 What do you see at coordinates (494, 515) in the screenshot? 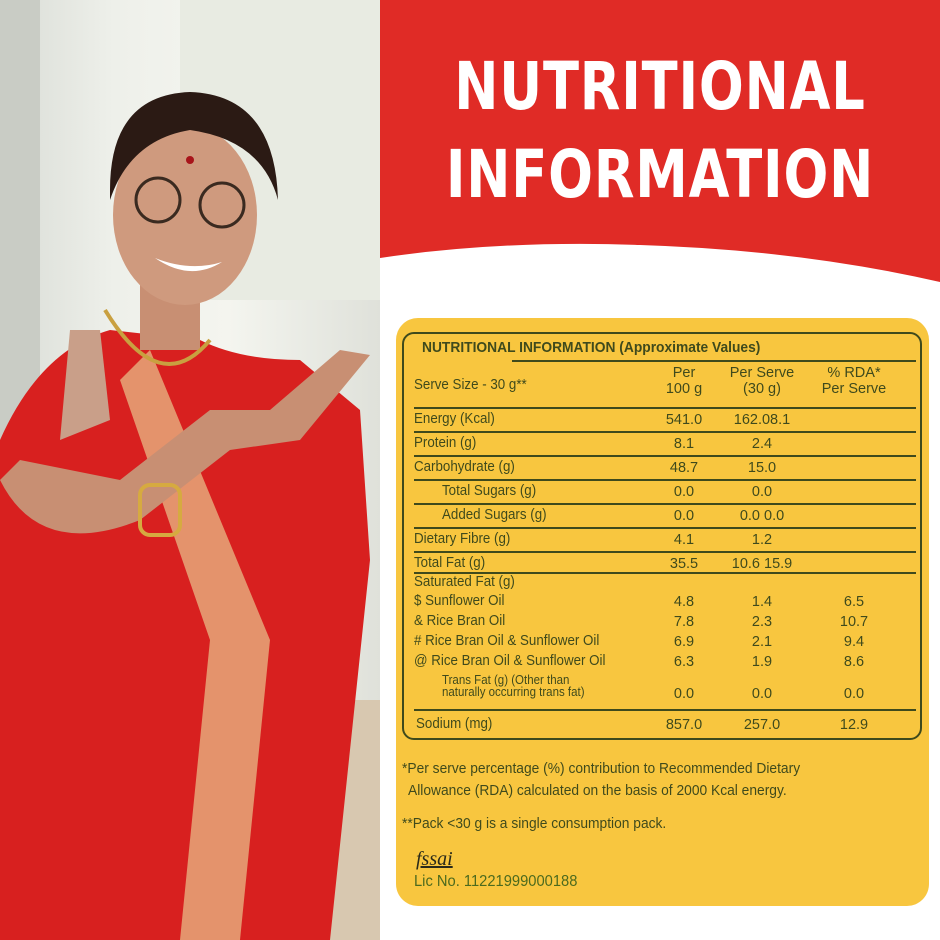
I see `nutrient-label: Added Sugars (g)` at bounding box center [494, 515].